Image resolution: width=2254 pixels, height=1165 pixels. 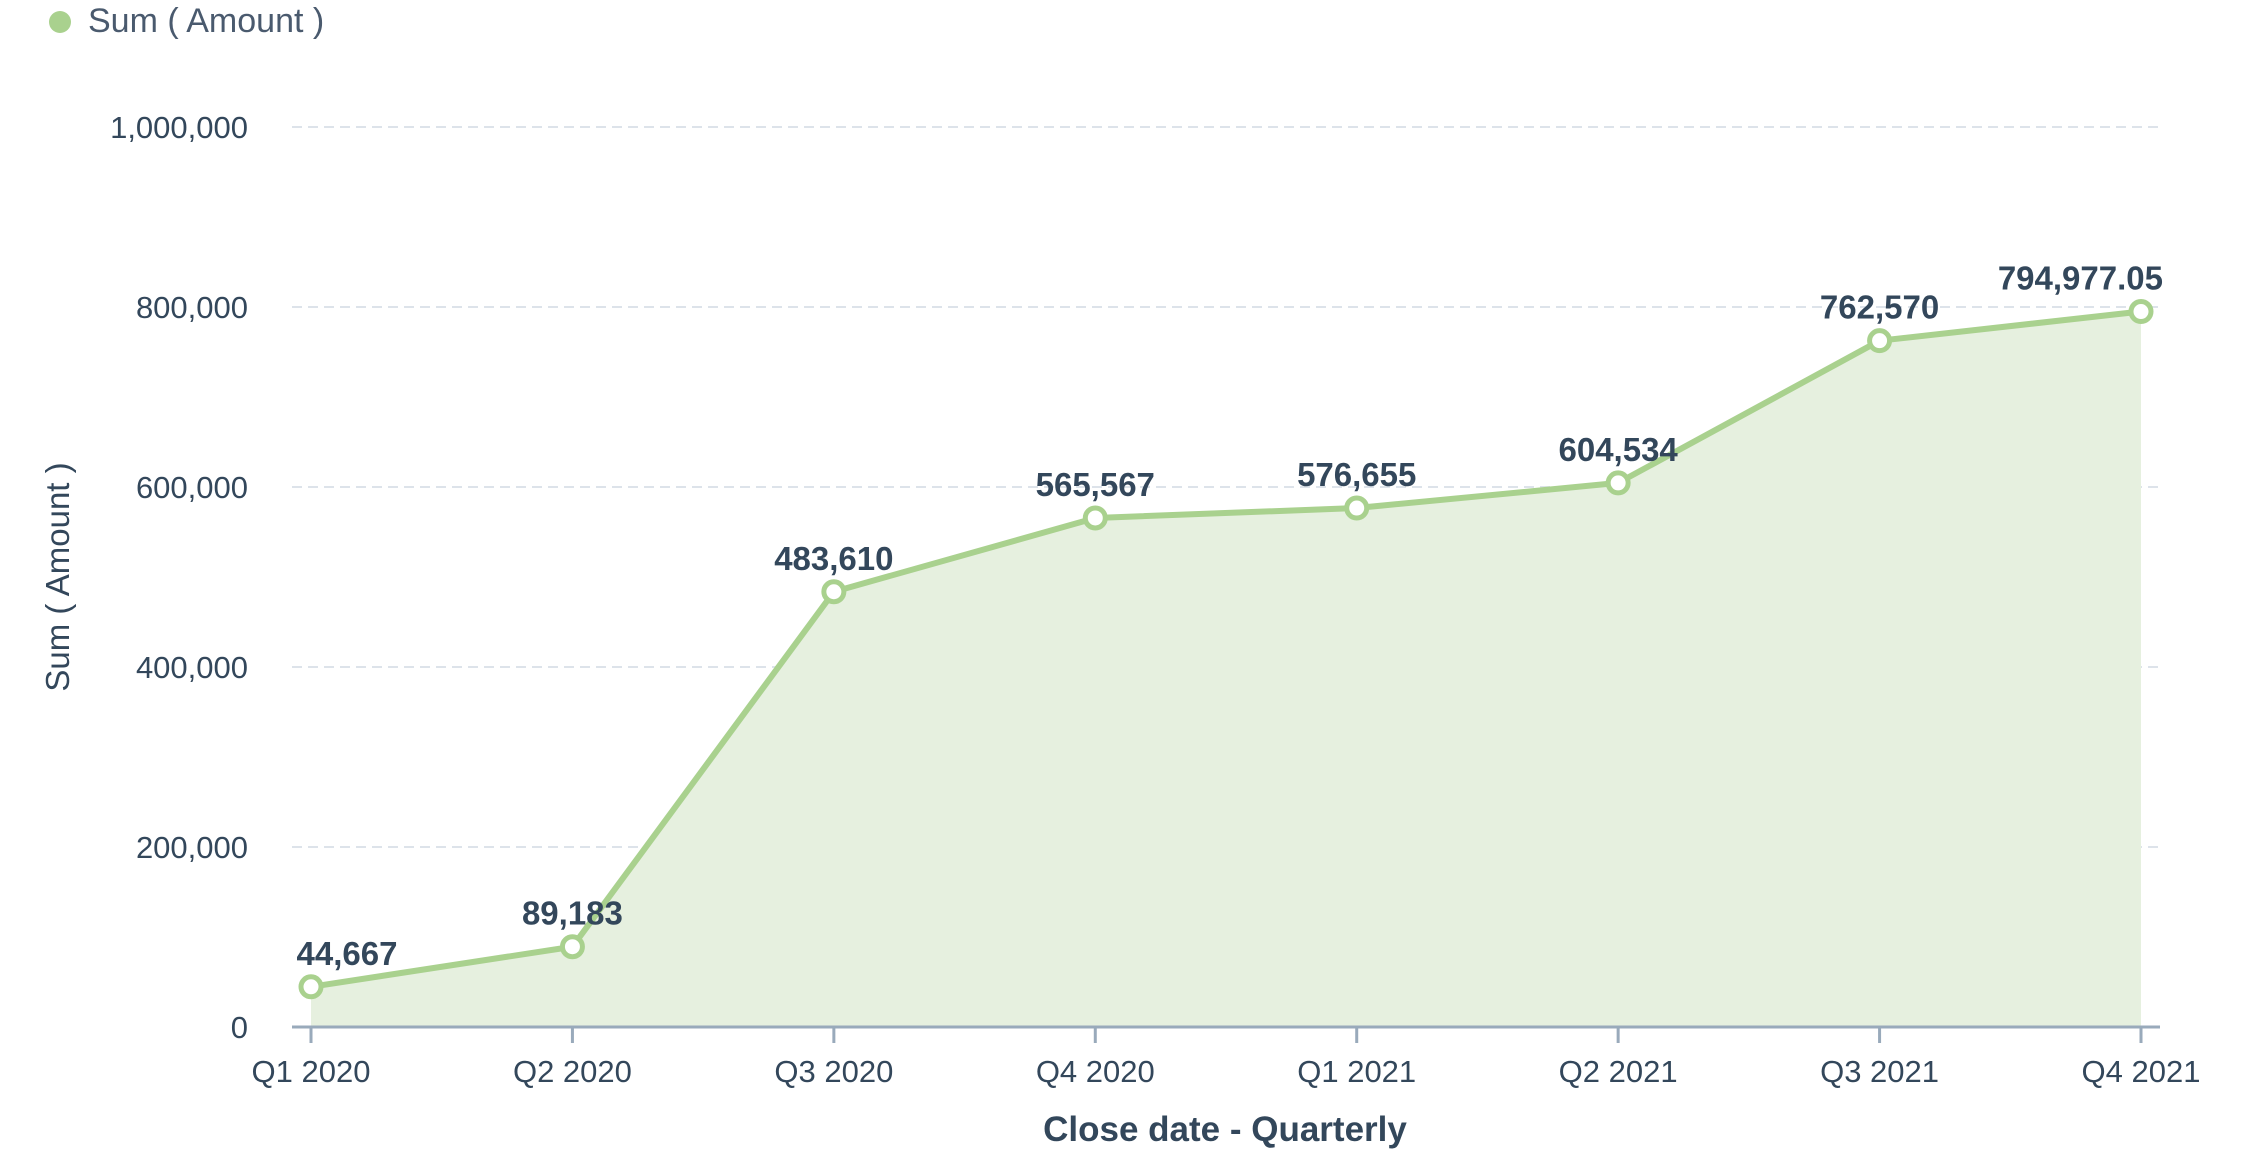 I want to click on y-tick-label: 600,000, so click(x=192, y=487).